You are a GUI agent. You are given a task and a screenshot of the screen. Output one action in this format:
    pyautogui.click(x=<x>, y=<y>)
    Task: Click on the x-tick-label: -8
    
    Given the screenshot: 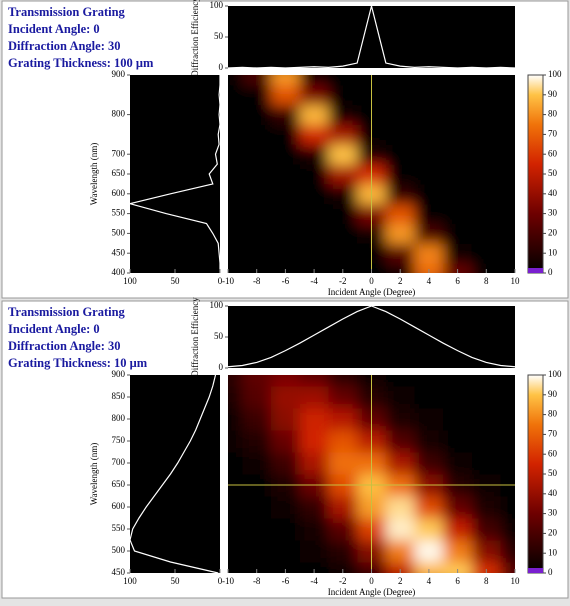 What is the action you would take?
    pyautogui.click(x=257, y=281)
    